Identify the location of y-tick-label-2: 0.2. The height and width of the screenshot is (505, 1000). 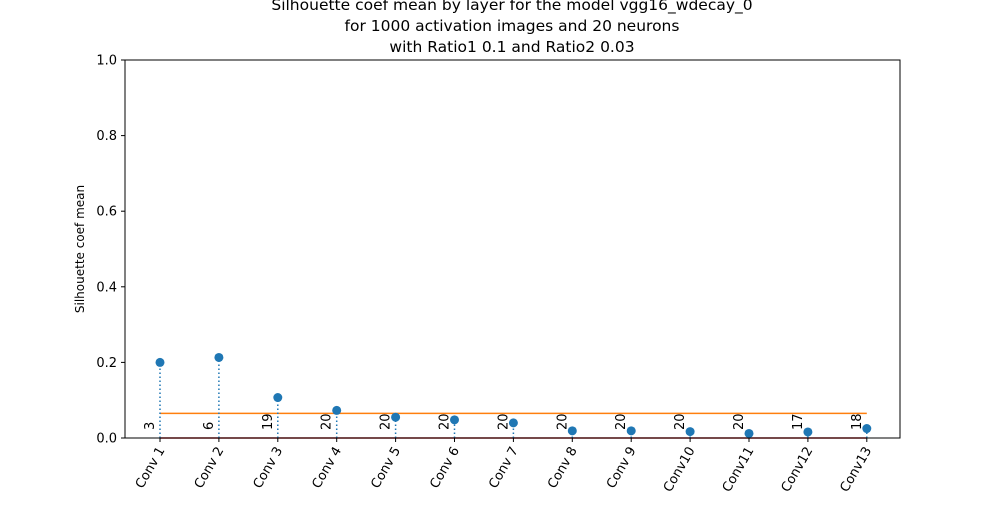
(106, 363).